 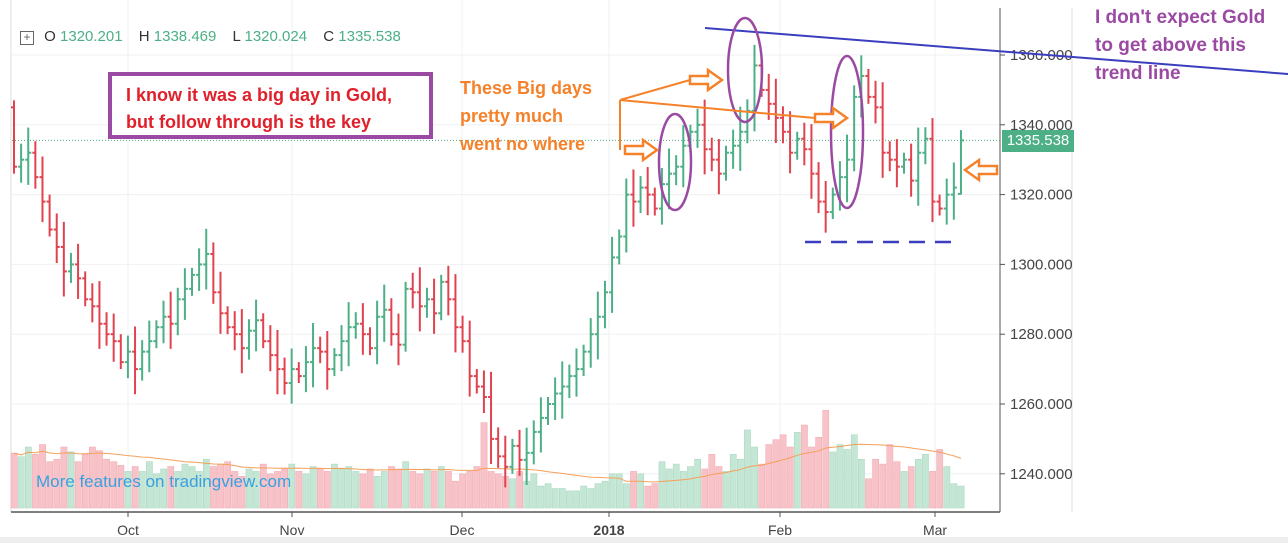 What do you see at coordinates (276, 36) in the screenshot?
I see `low-value: 1320.024` at bounding box center [276, 36].